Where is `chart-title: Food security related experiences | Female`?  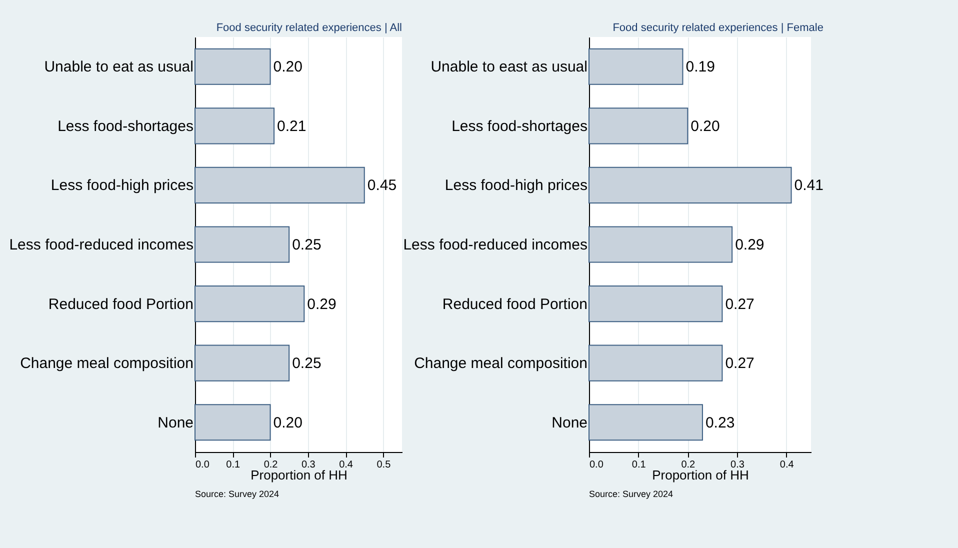
chart-title: Food security related experiences | Female is located at coordinates (718, 28).